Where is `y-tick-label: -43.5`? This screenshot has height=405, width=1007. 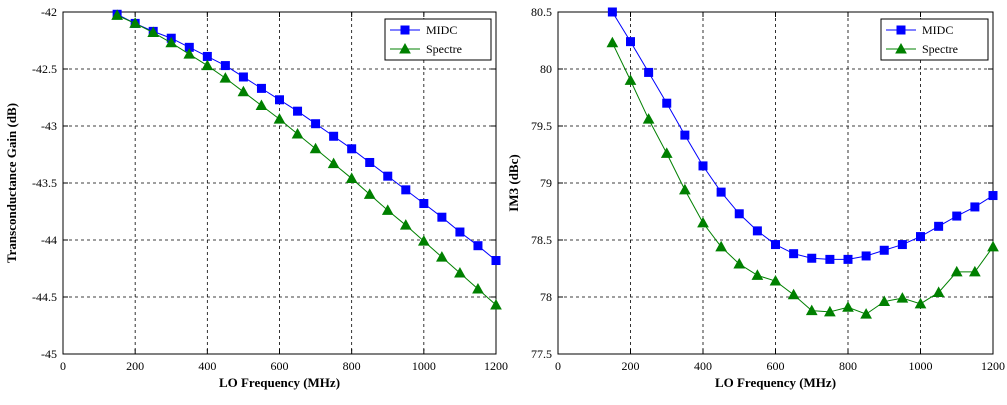 y-tick-label: -43.5 is located at coordinates (44, 183).